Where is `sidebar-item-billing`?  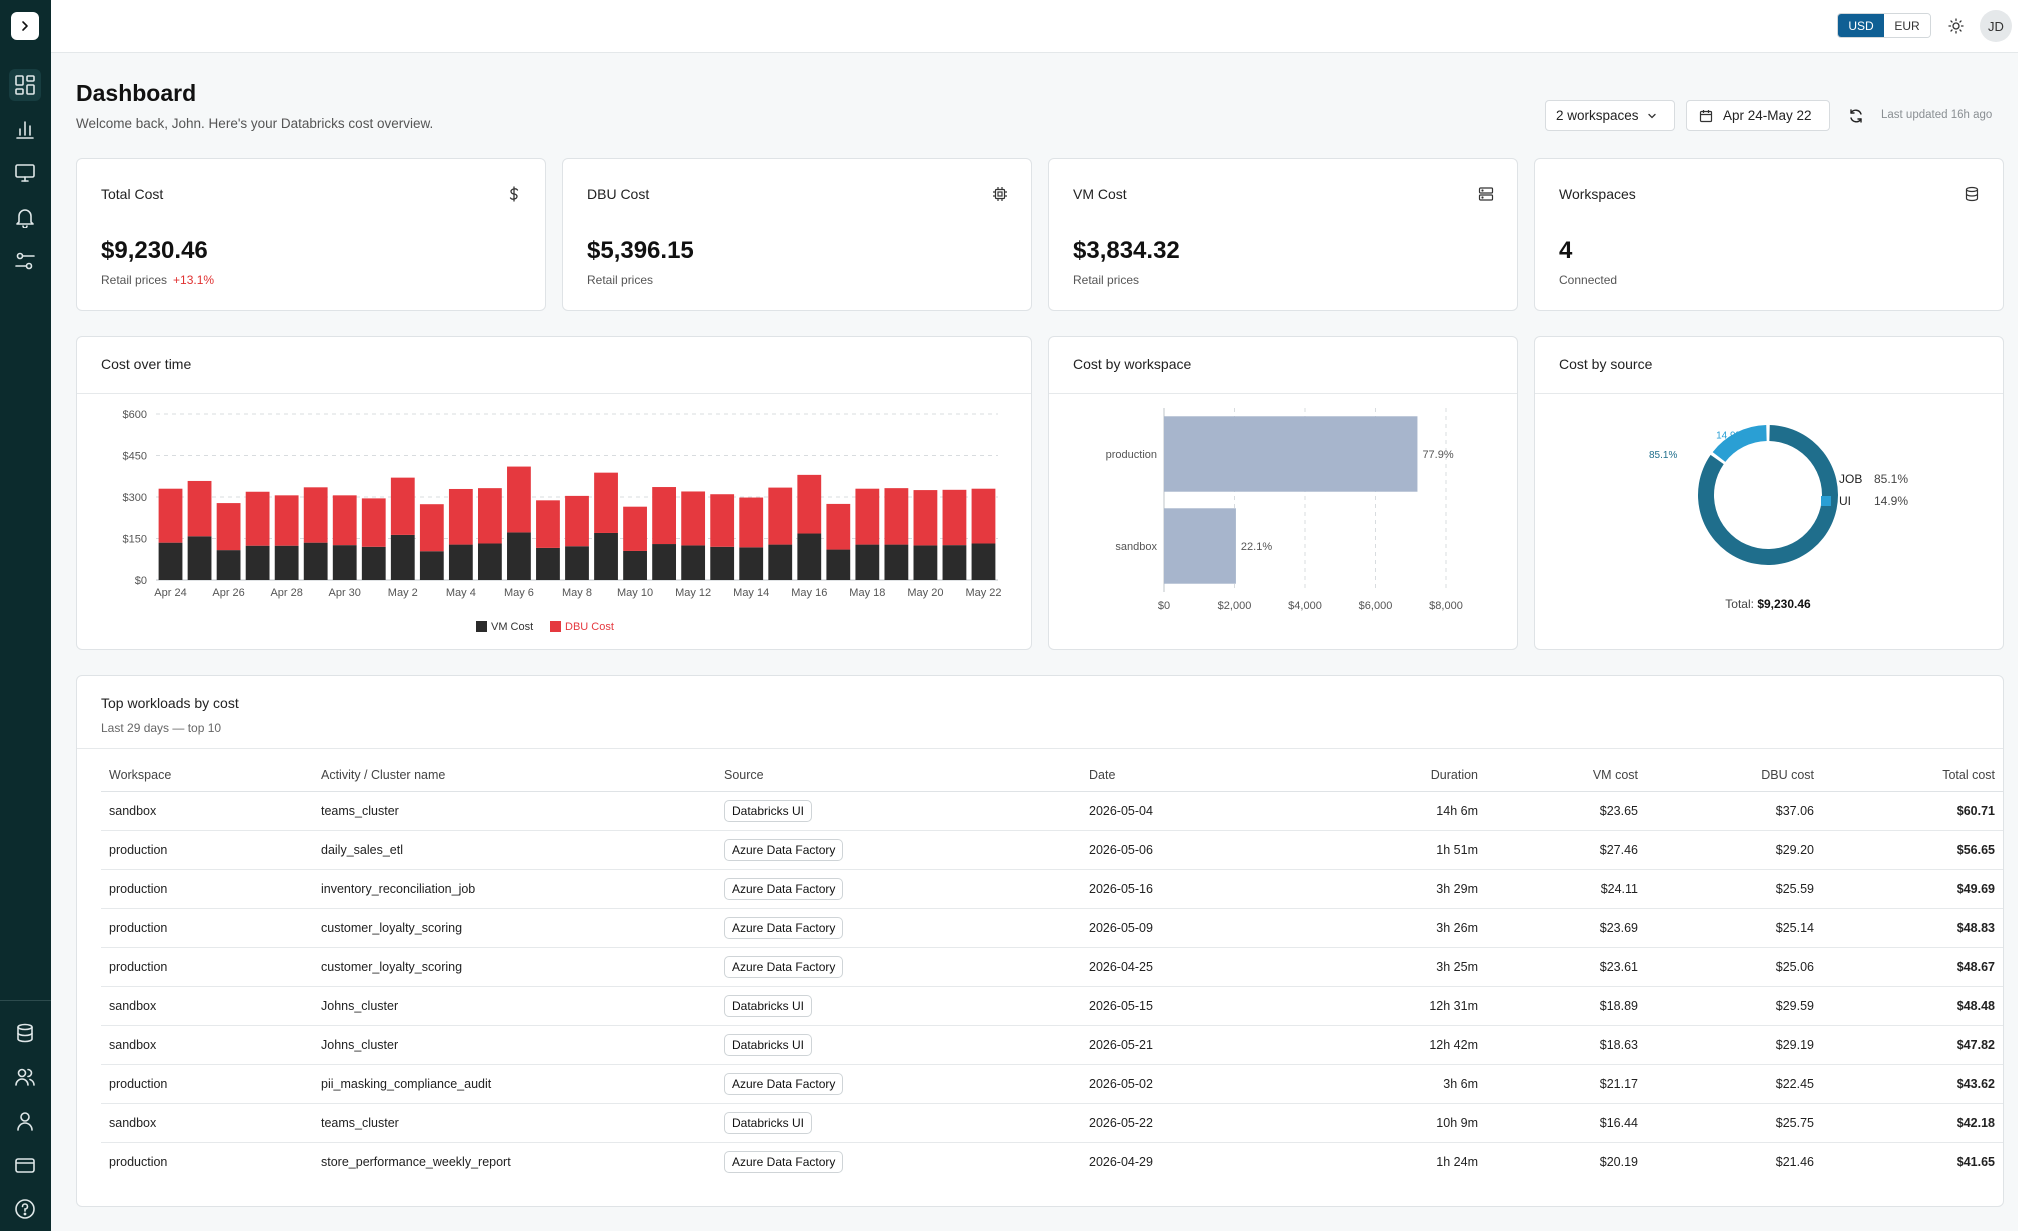 sidebar-item-billing is located at coordinates (25, 1165).